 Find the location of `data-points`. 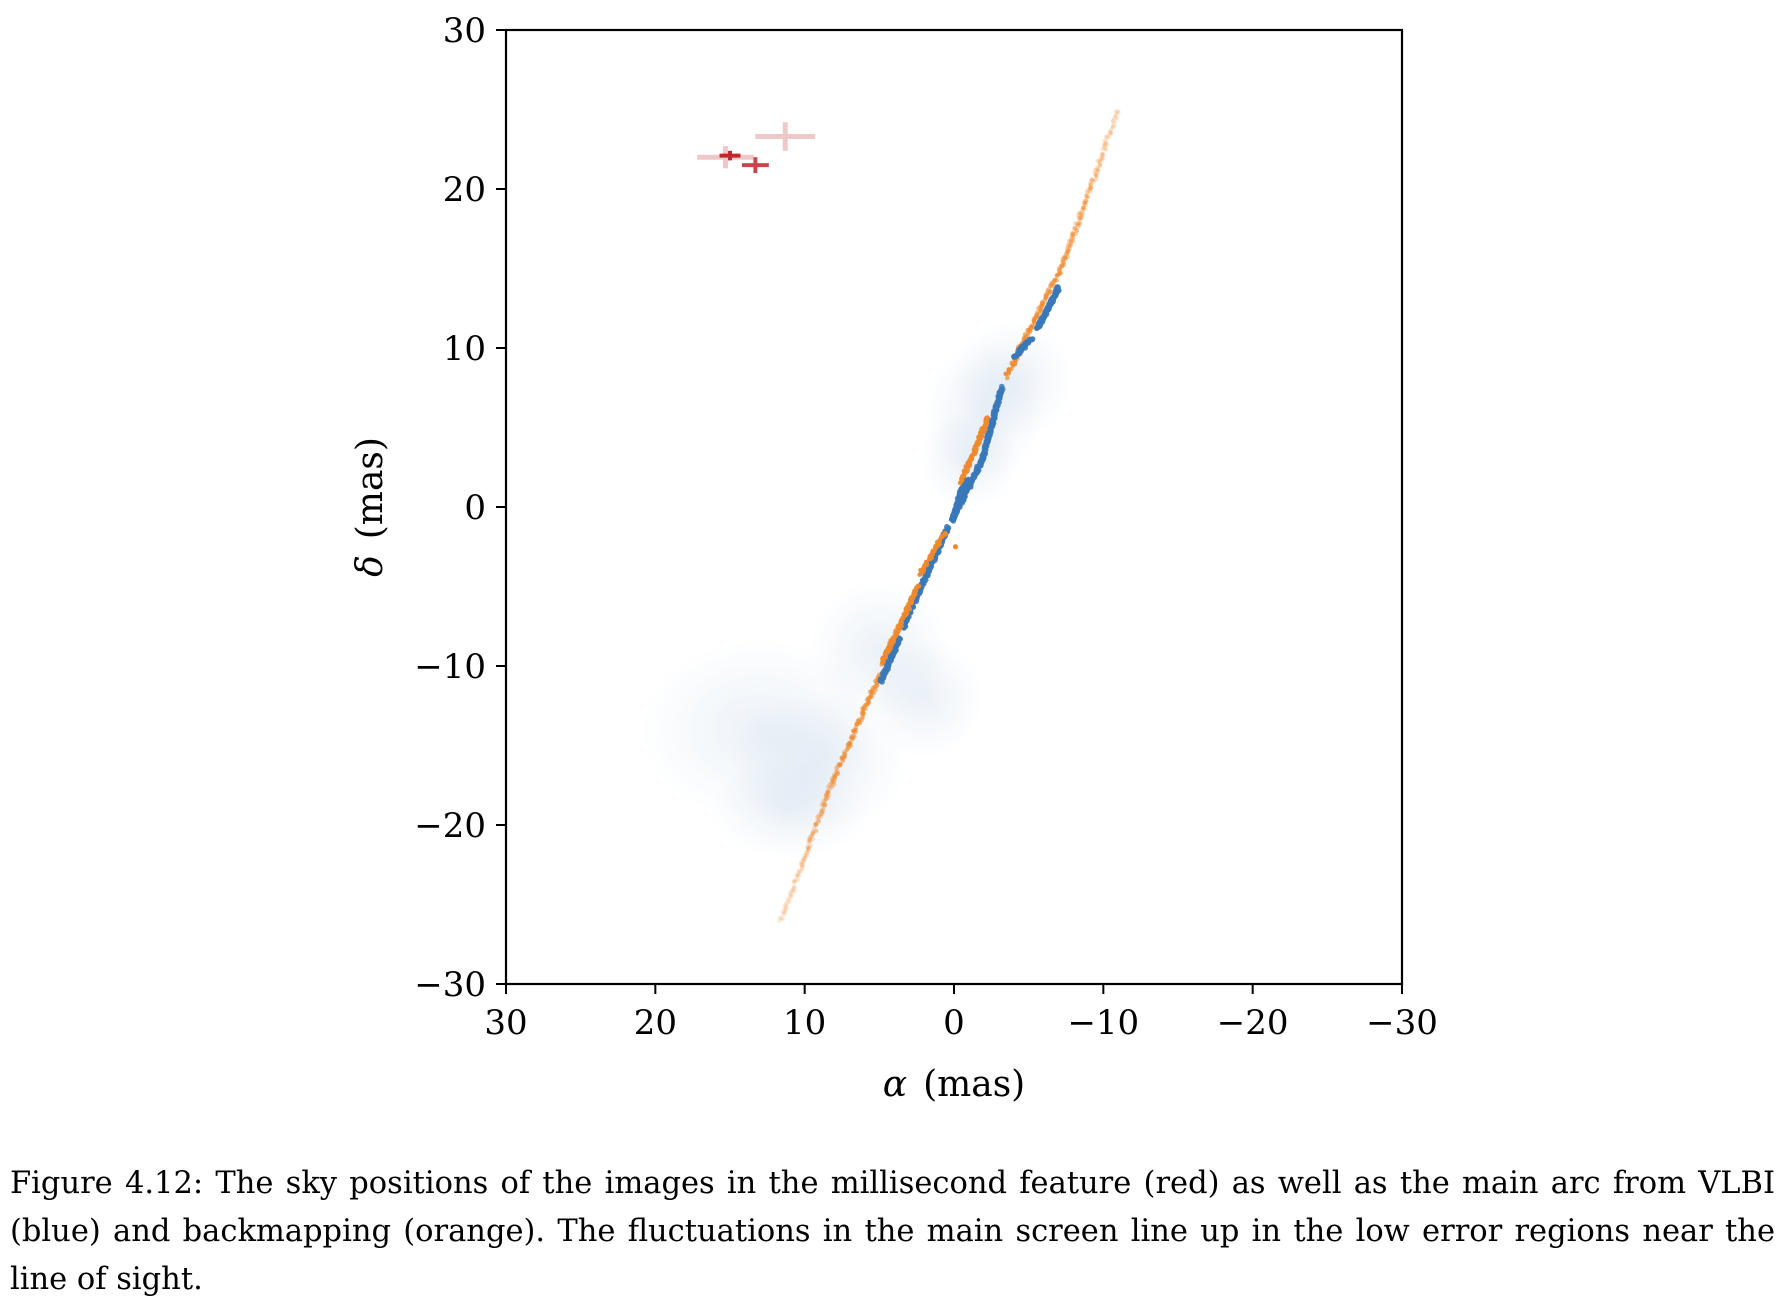

data-points is located at coordinates (909, 516).